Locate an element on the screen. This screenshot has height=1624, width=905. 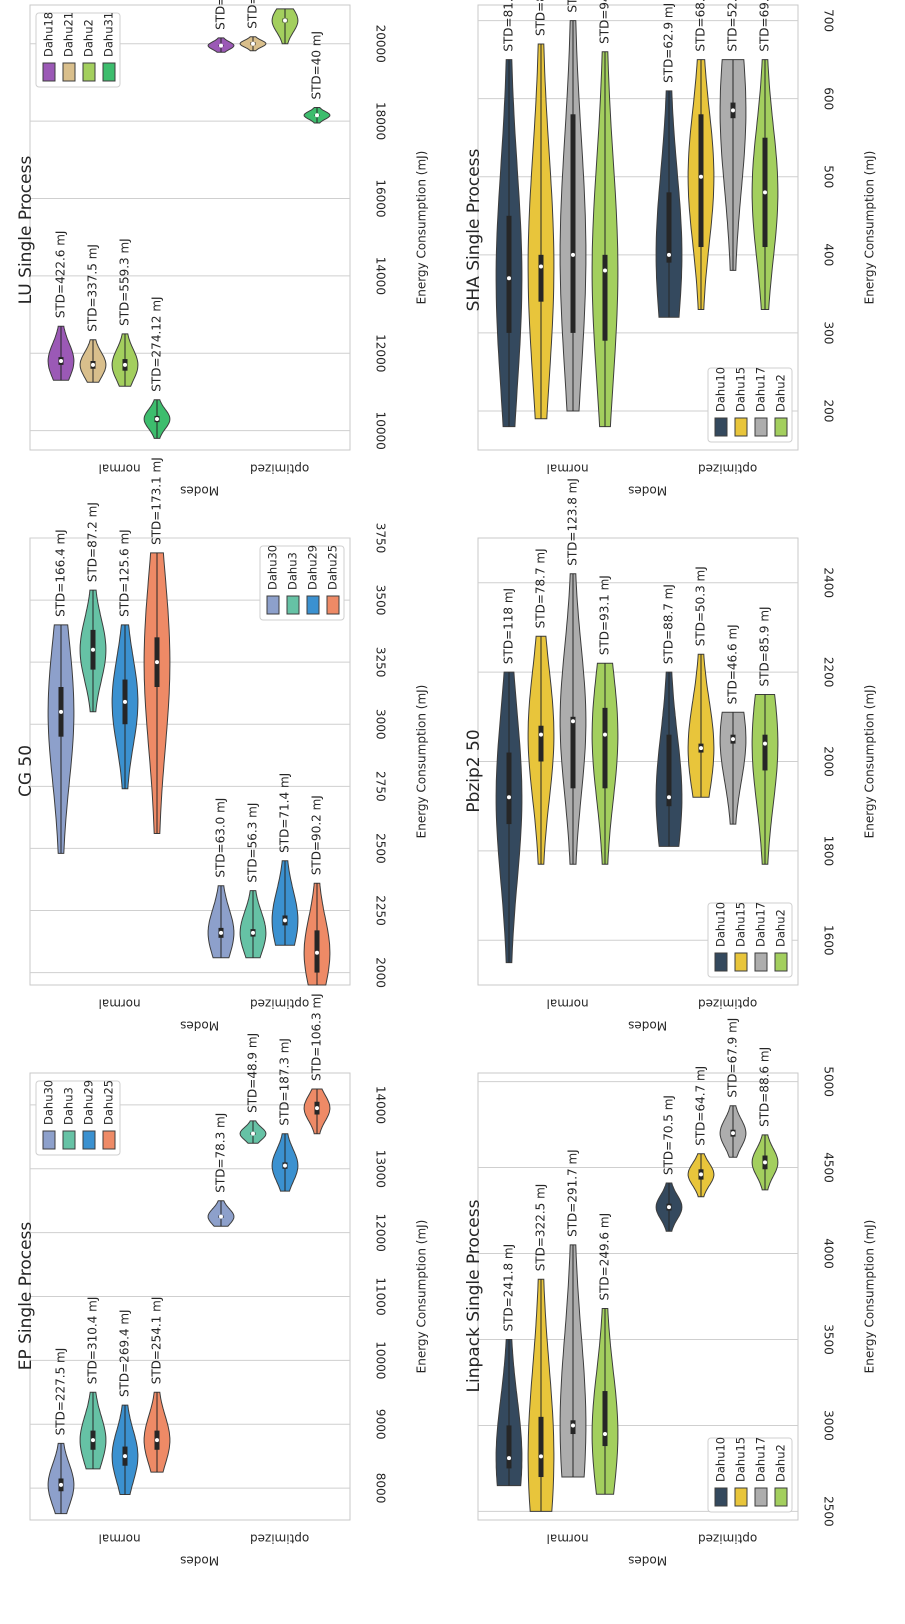
chart-title: Pbzip2 50 is located at coordinates (474, 770).